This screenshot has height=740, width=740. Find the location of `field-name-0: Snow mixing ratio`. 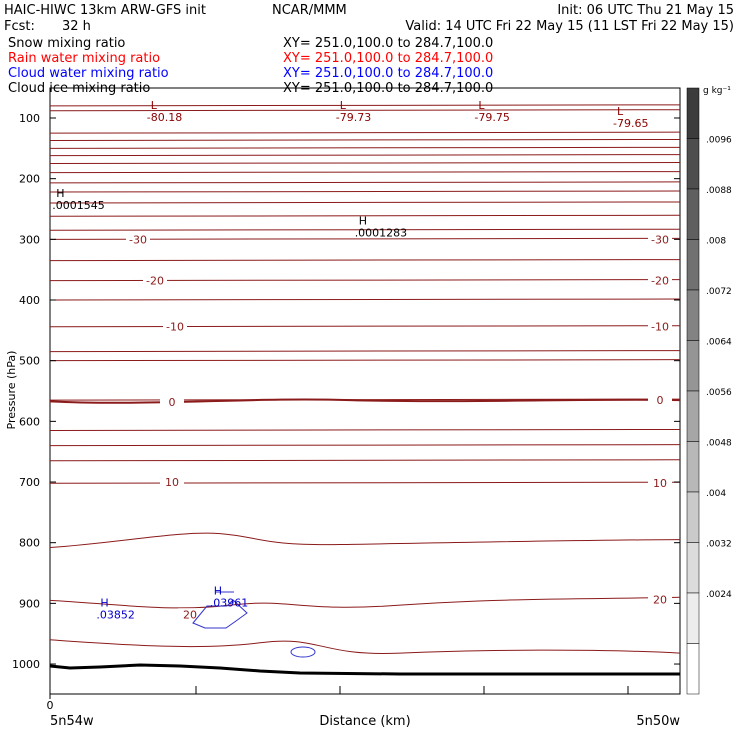

field-name-0: Snow mixing ratio is located at coordinates (66, 43).